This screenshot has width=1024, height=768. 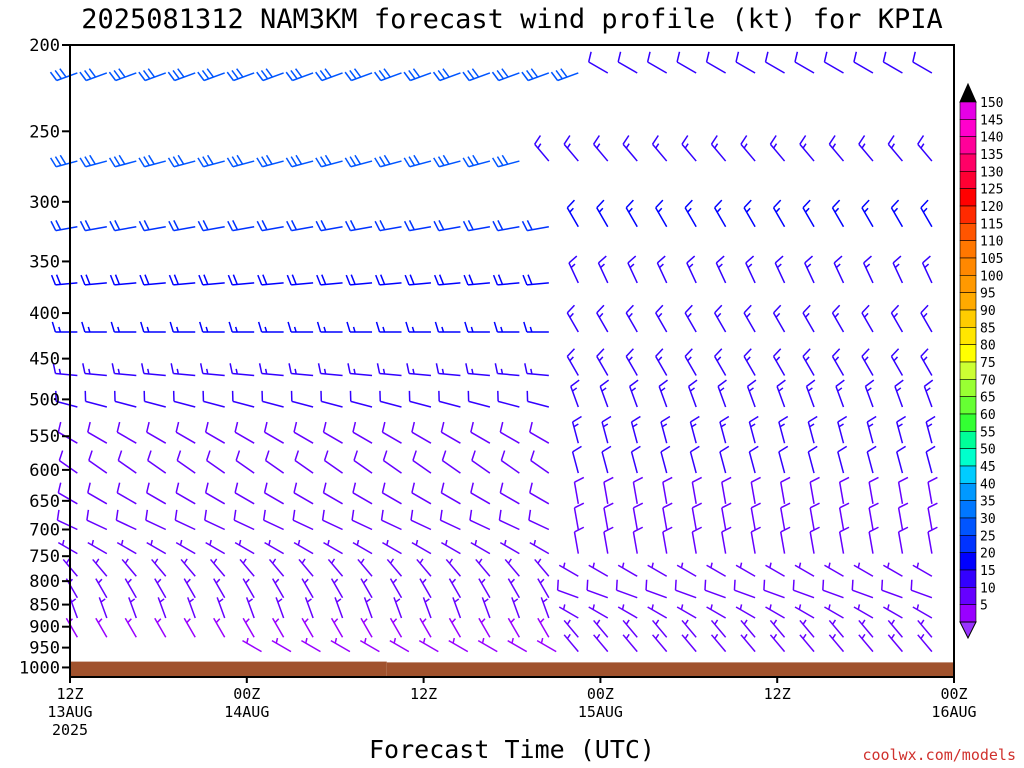 I want to click on y-tick-label: 1000, so click(x=39, y=668).